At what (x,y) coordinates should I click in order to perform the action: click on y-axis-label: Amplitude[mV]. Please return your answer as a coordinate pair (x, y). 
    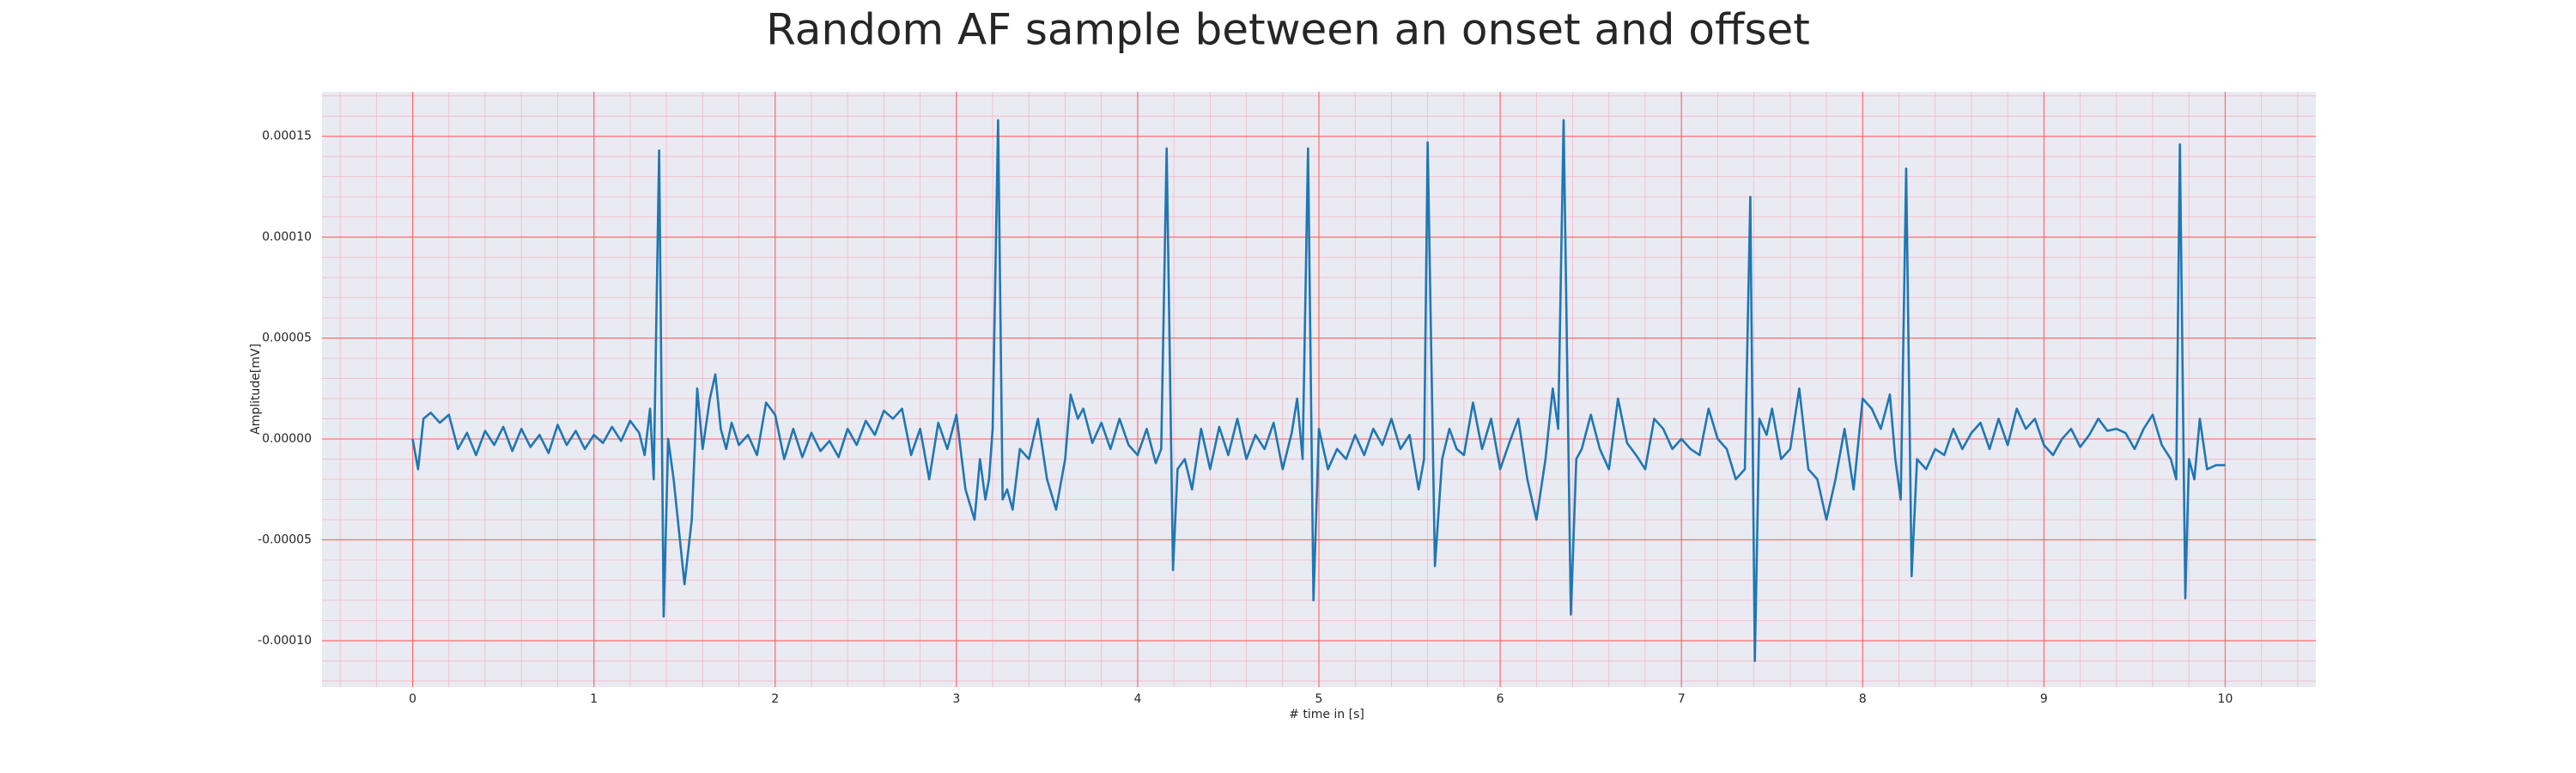
    Looking at the image, I should click on (256, 389).